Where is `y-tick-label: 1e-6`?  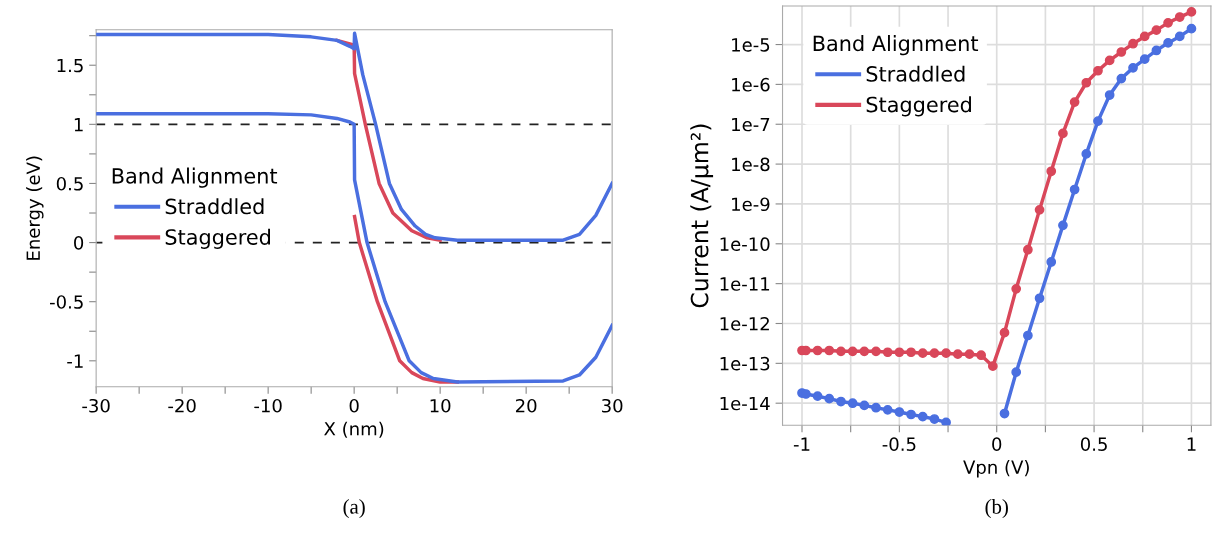 y-tick-label: 1e-6 is located at coordinates (751, 84).